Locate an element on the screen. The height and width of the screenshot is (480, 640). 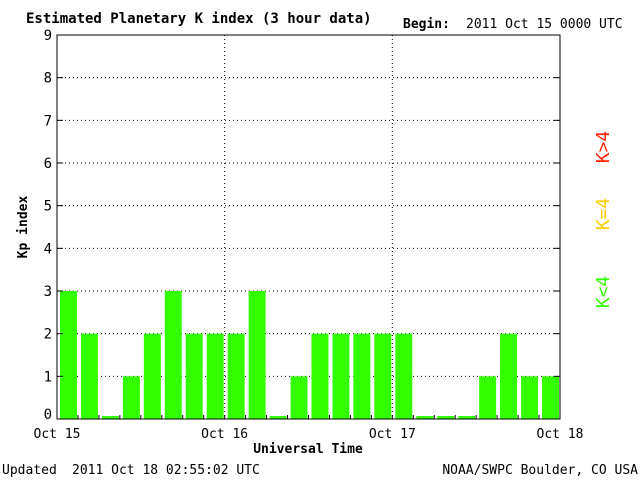
y-axis-label: Kp index is located at coordinates (23, 227).